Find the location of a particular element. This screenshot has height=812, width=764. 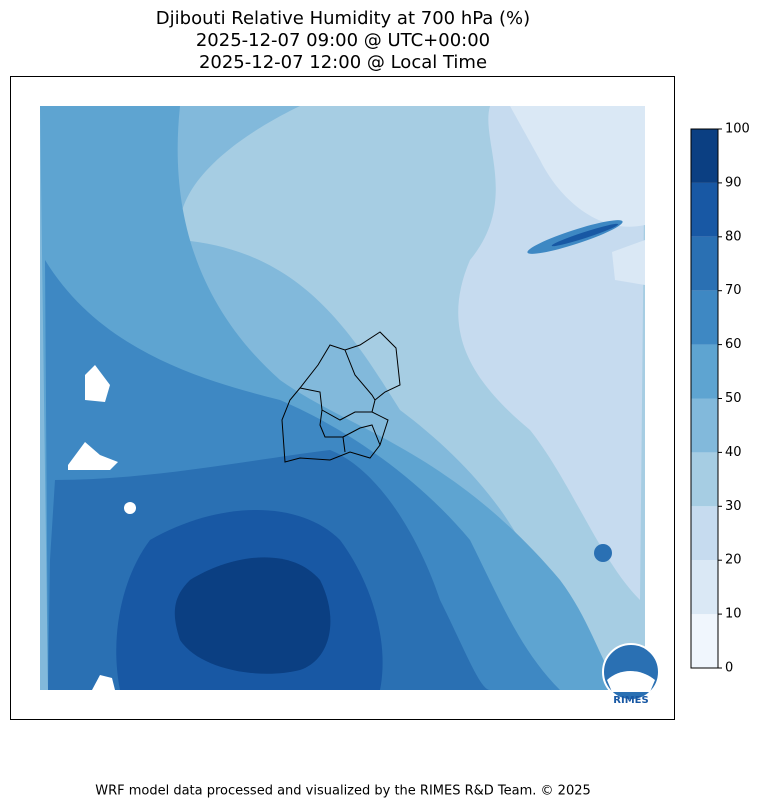

colorbar-tick-label: 80 is located at coordinates (733, 236).